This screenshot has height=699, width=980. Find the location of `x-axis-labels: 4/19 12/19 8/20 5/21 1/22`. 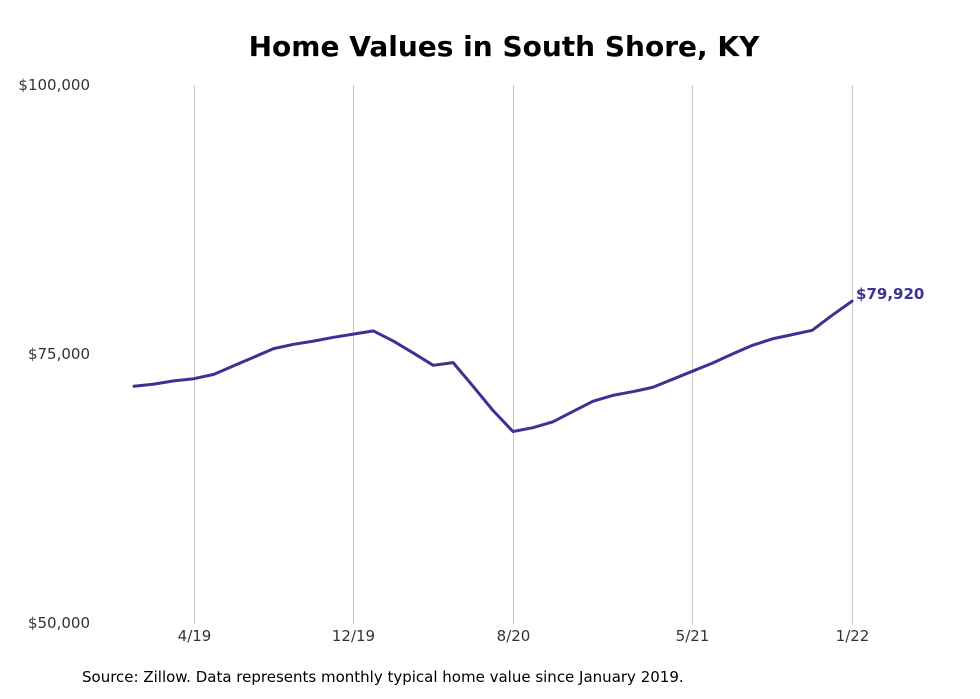

x-axis-labels: 4/19 12/19 8/20 5/21 1/22 is located at coordinates (524, 636).